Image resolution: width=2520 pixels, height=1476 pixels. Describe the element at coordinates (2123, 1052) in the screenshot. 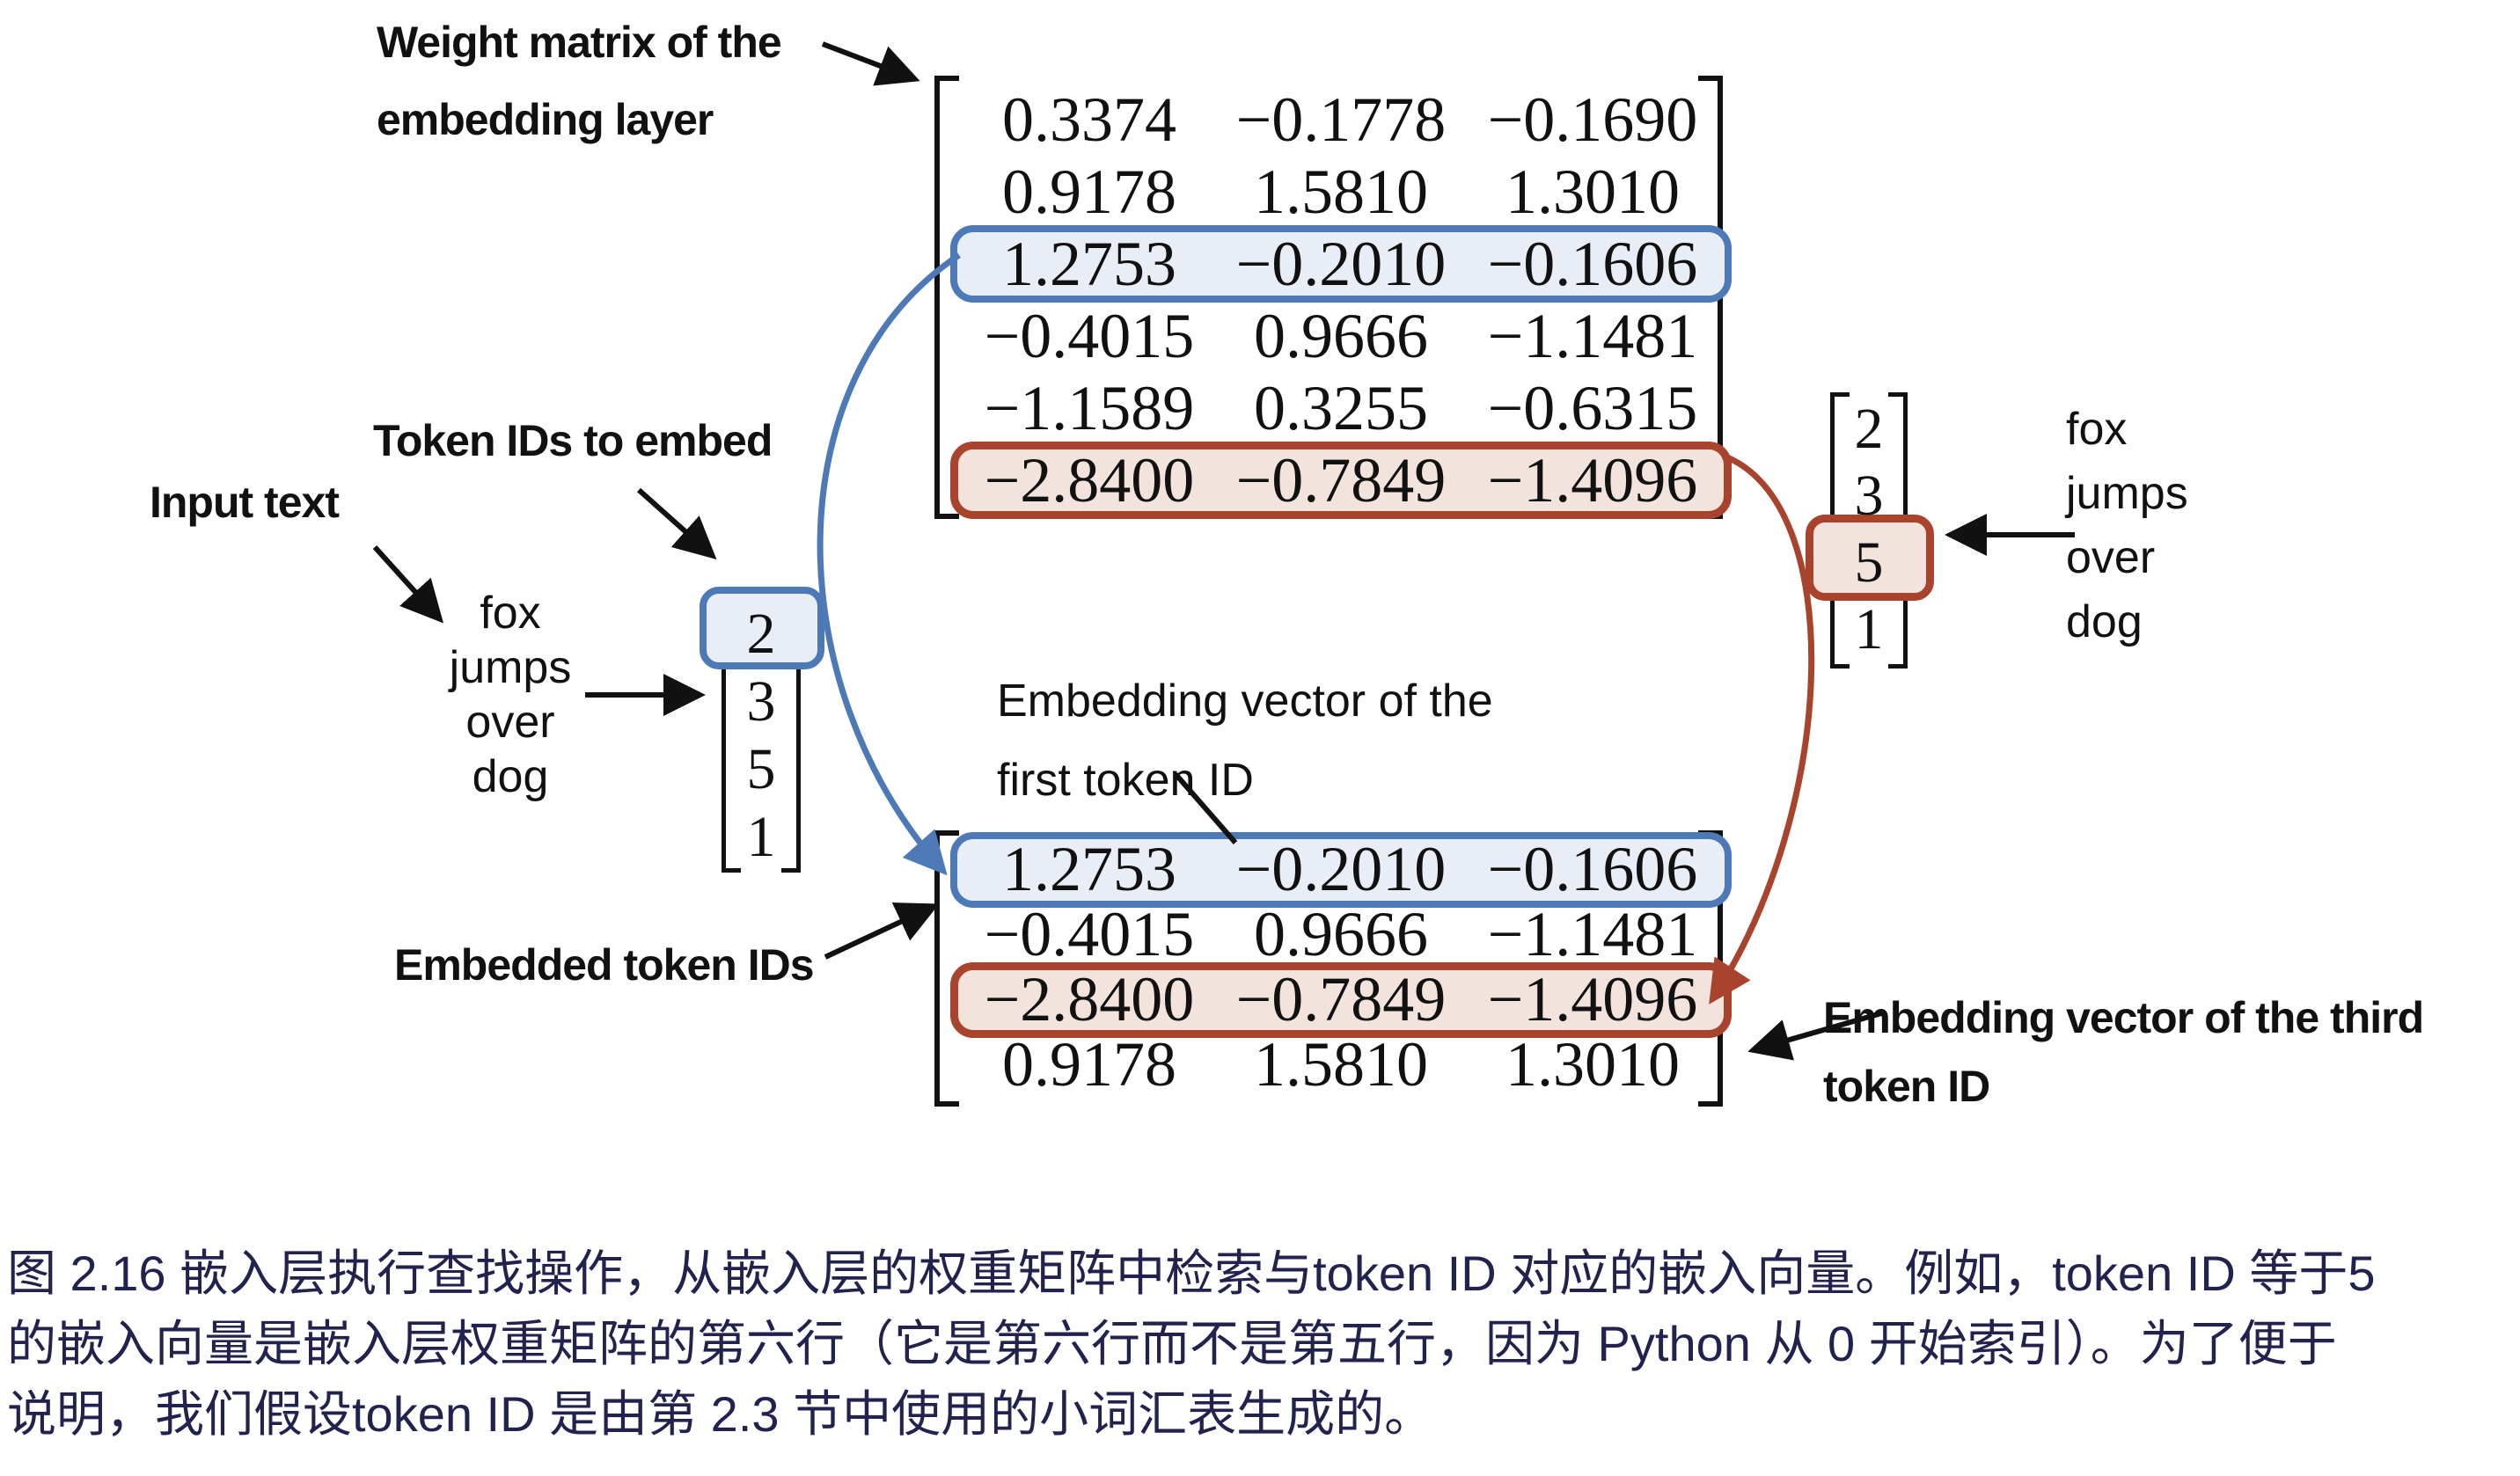

I see `third-token-label: Embedding vector of the third token ID` at that location.